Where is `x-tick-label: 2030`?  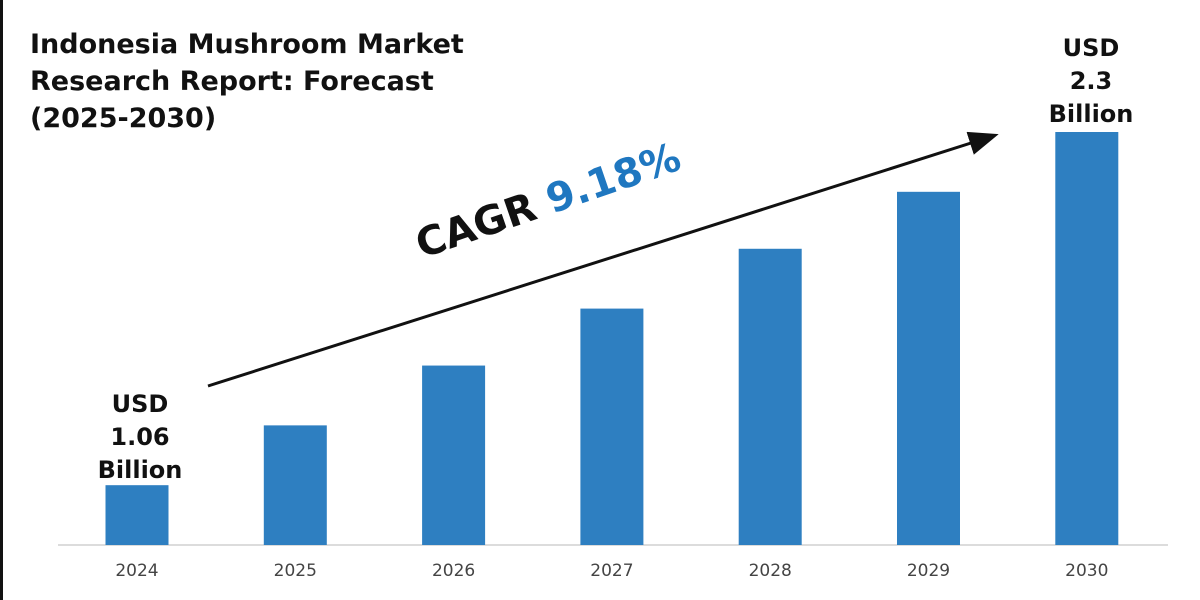
x-tick-label: 2030 is located at coordinates (1086, 571).